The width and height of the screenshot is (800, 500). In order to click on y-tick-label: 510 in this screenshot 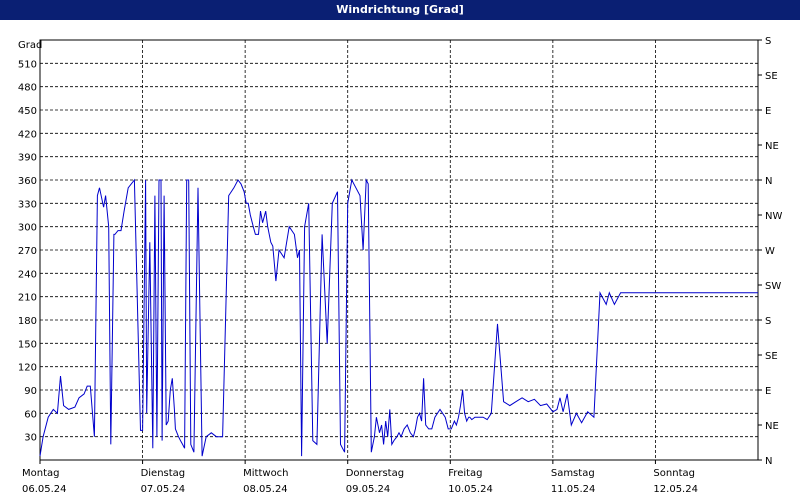, I will do `click(27, 64)`.